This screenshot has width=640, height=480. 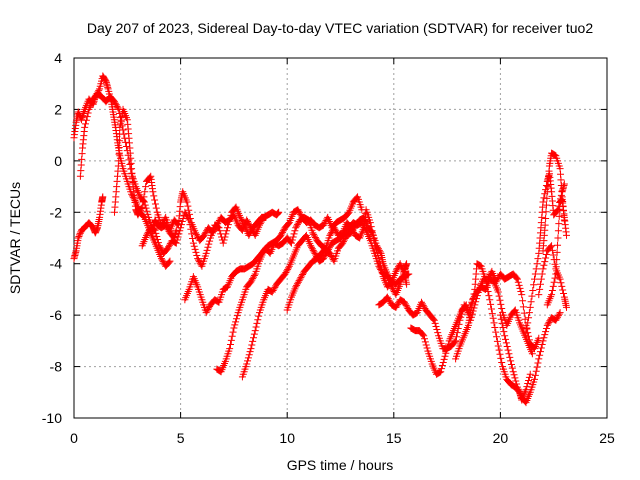 I want to click on y-tick-label: -10, so click(x=52, y=418).